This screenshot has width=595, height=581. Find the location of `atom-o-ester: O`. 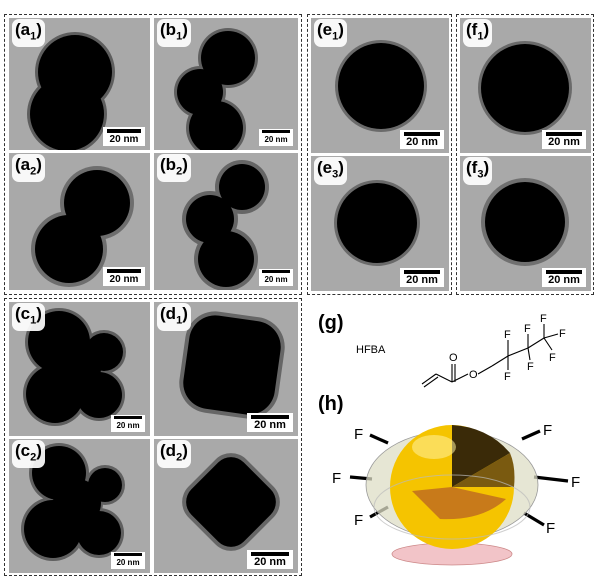

atom-o-ester: O is located at coordinates (473, 375).